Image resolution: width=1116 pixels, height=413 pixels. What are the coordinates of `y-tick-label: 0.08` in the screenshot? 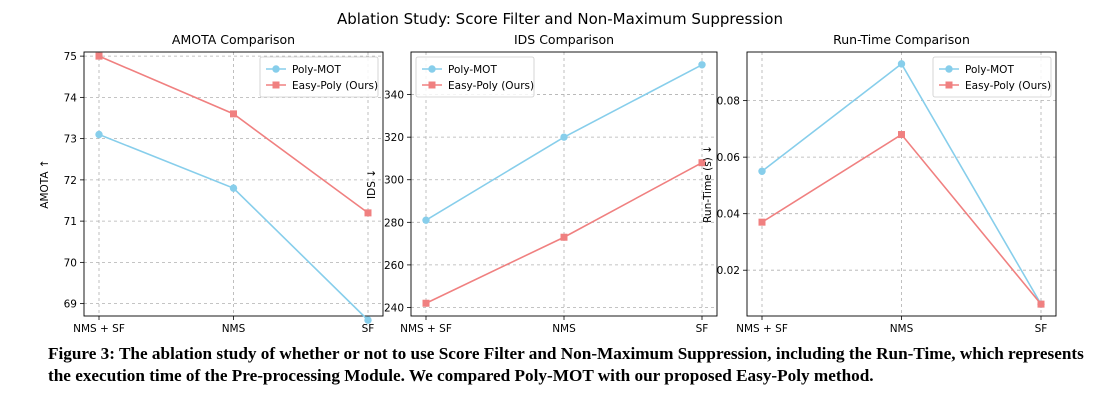 It's located at (728, 102).